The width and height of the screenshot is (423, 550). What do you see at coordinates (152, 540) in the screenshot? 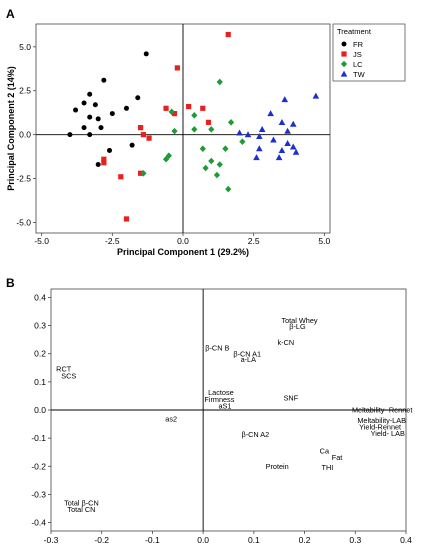
I see `x-tick-label: -0.1` at bounding box center [152, 540].